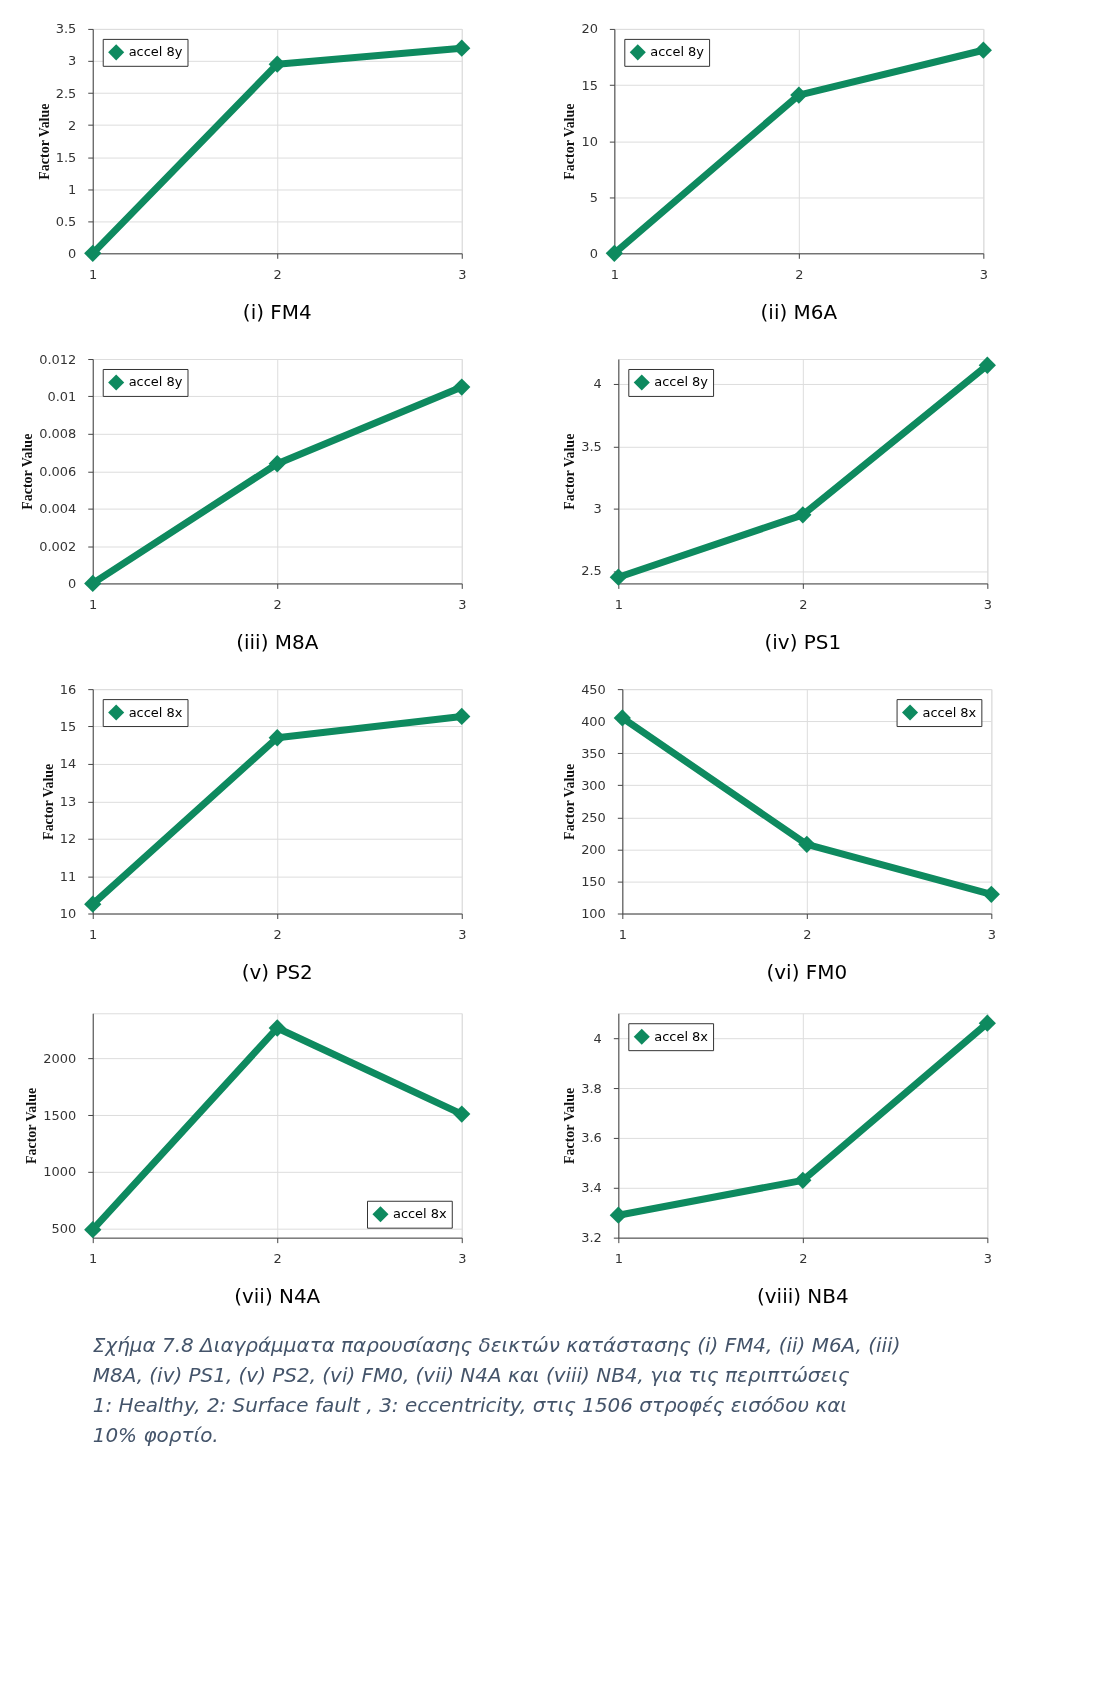 The width and height of the screenshot is (1110, 1693). Describe the element at coordinates (60, 1172) in the screenshot. I see `y-tick-label: 1000` at that location.